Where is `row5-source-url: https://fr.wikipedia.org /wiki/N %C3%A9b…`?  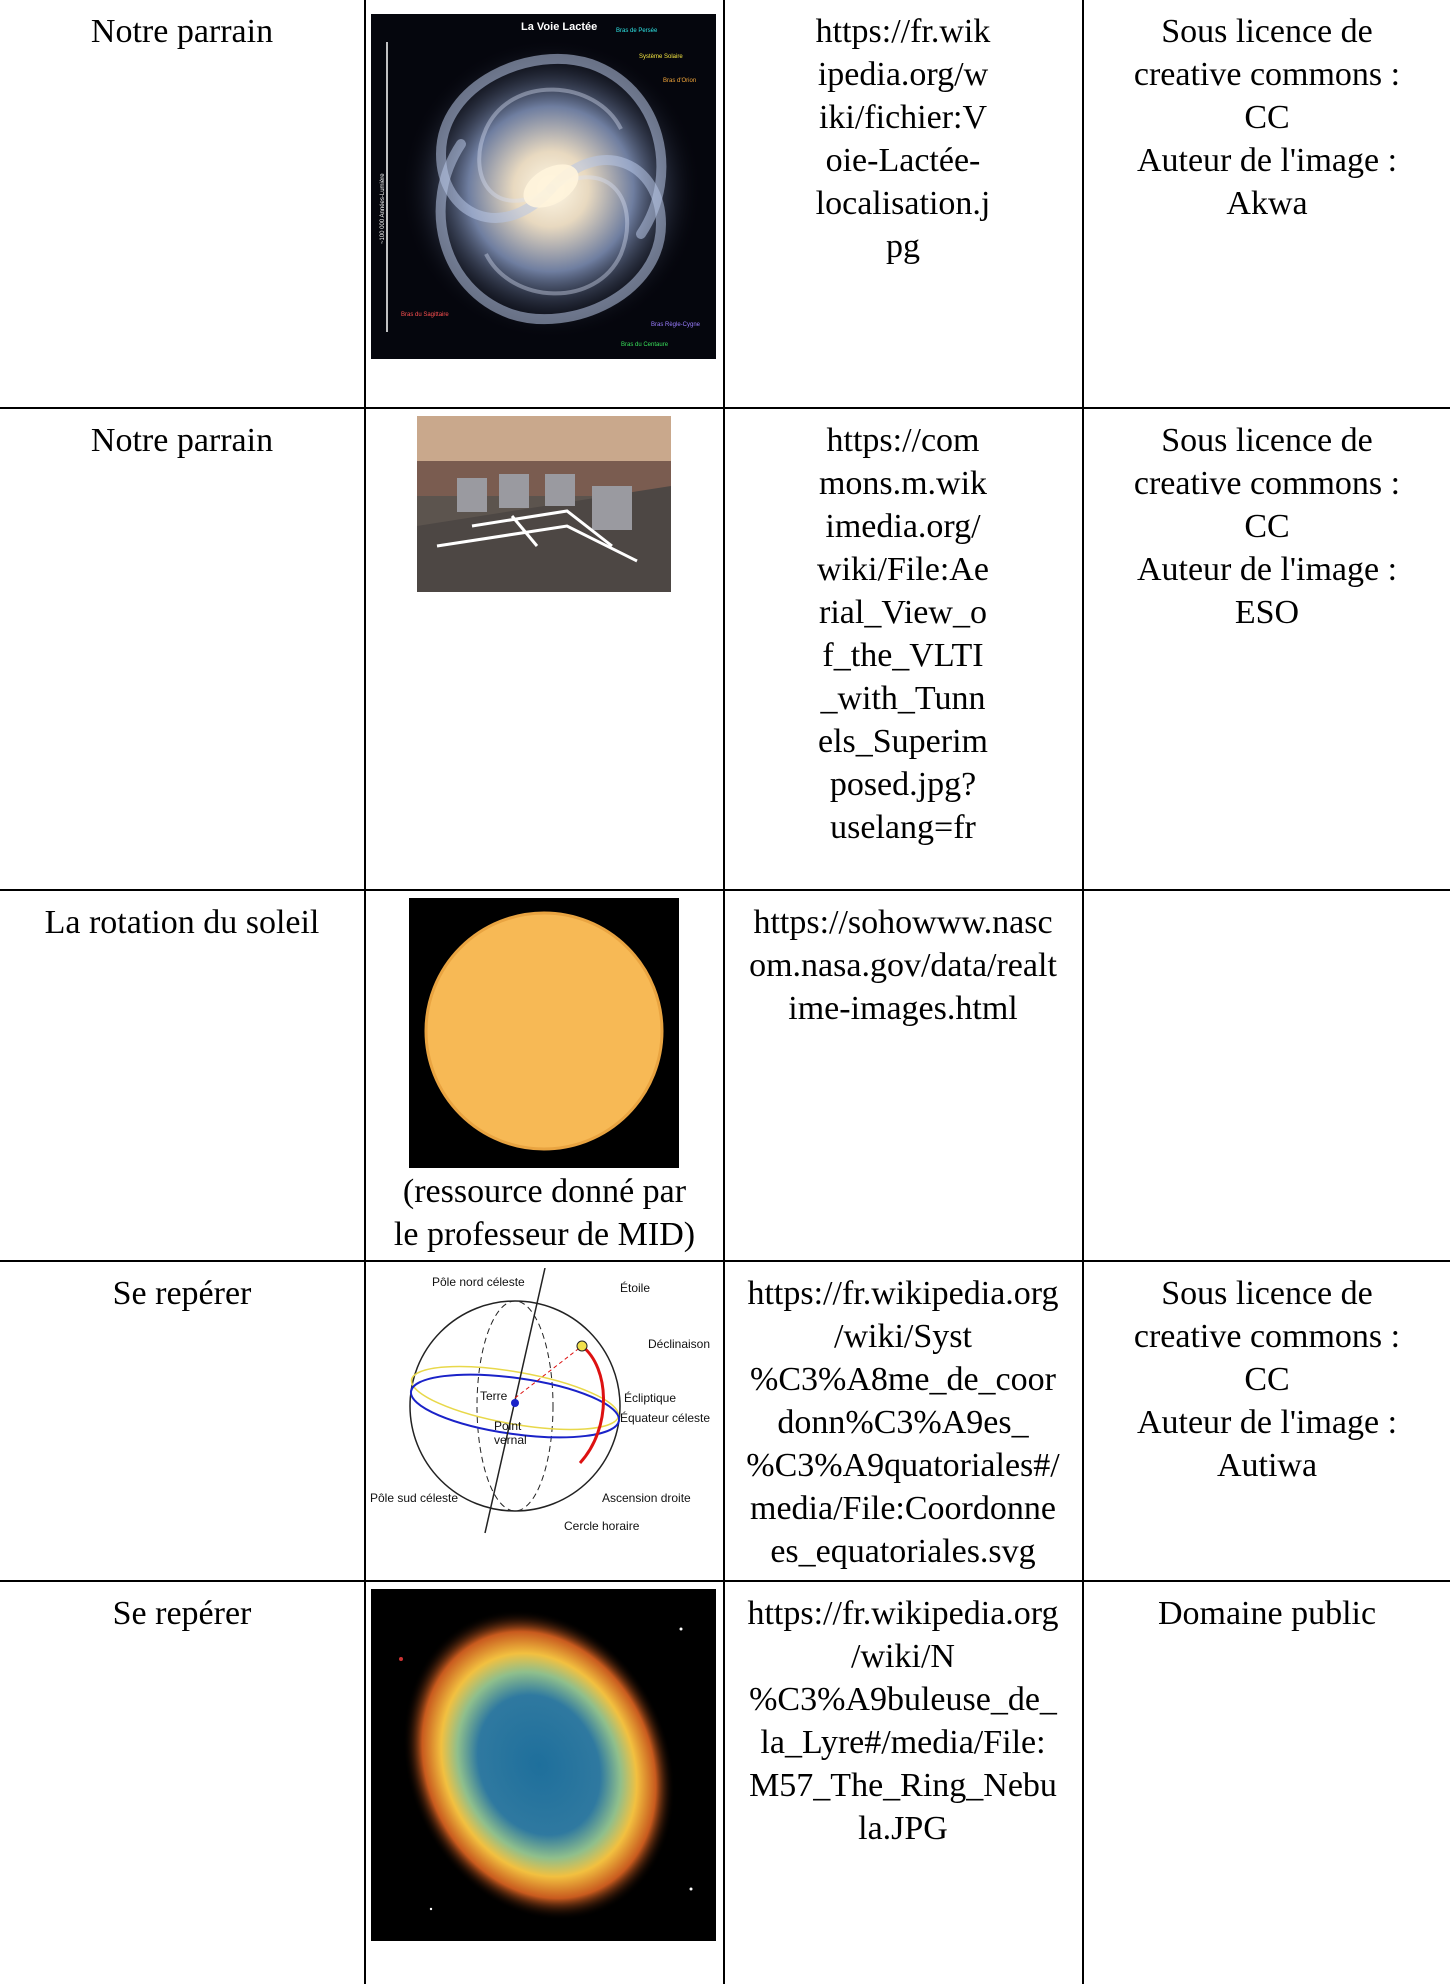 row5-source-url: https://fr.wikipedia.org /wiki/N %C3%A9b… is located at coordinates (903, 1721).